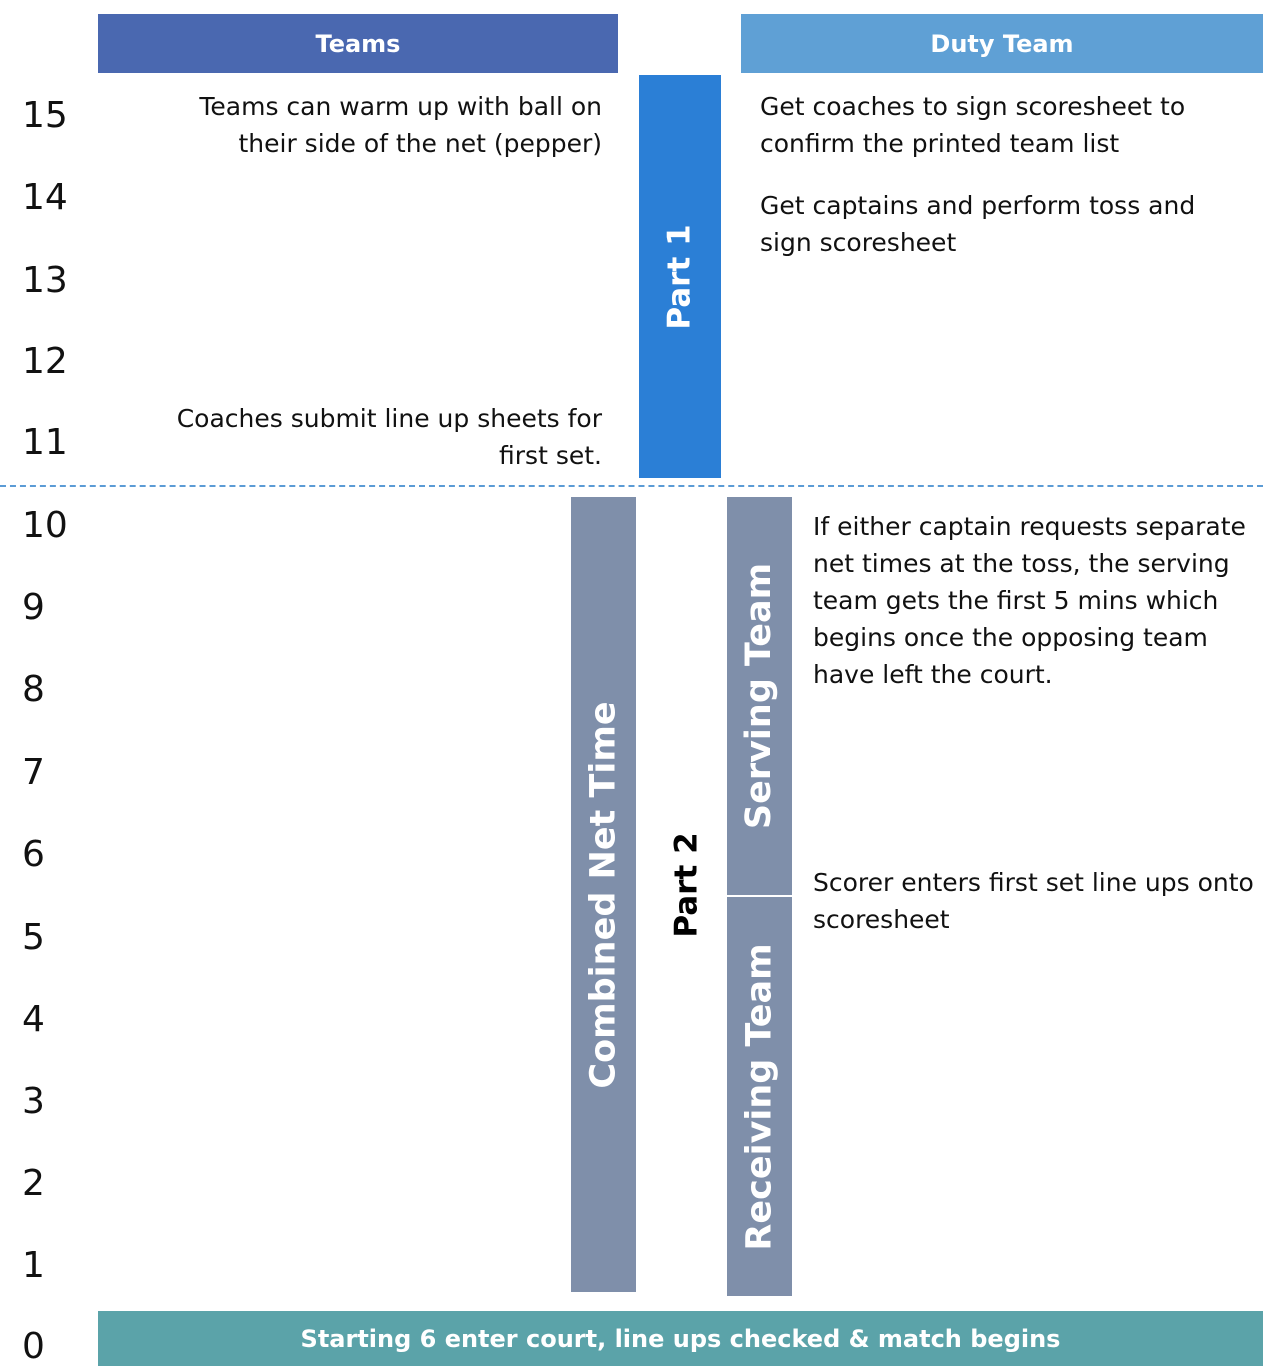  I want to click on minute-label: 8, so click(33, 689).